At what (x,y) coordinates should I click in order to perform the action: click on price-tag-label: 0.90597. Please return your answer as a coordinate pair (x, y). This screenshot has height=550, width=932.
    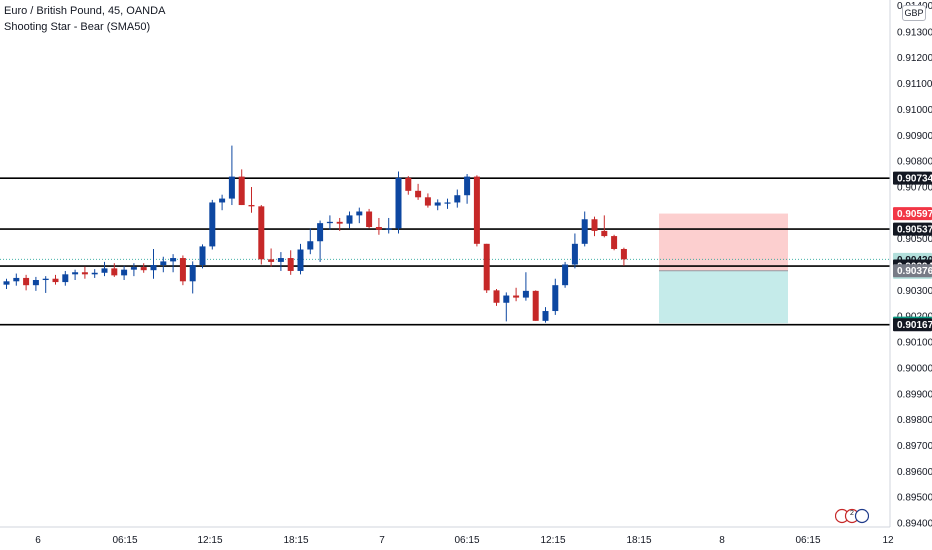
    Looking at the image, I should click on (914, 214).